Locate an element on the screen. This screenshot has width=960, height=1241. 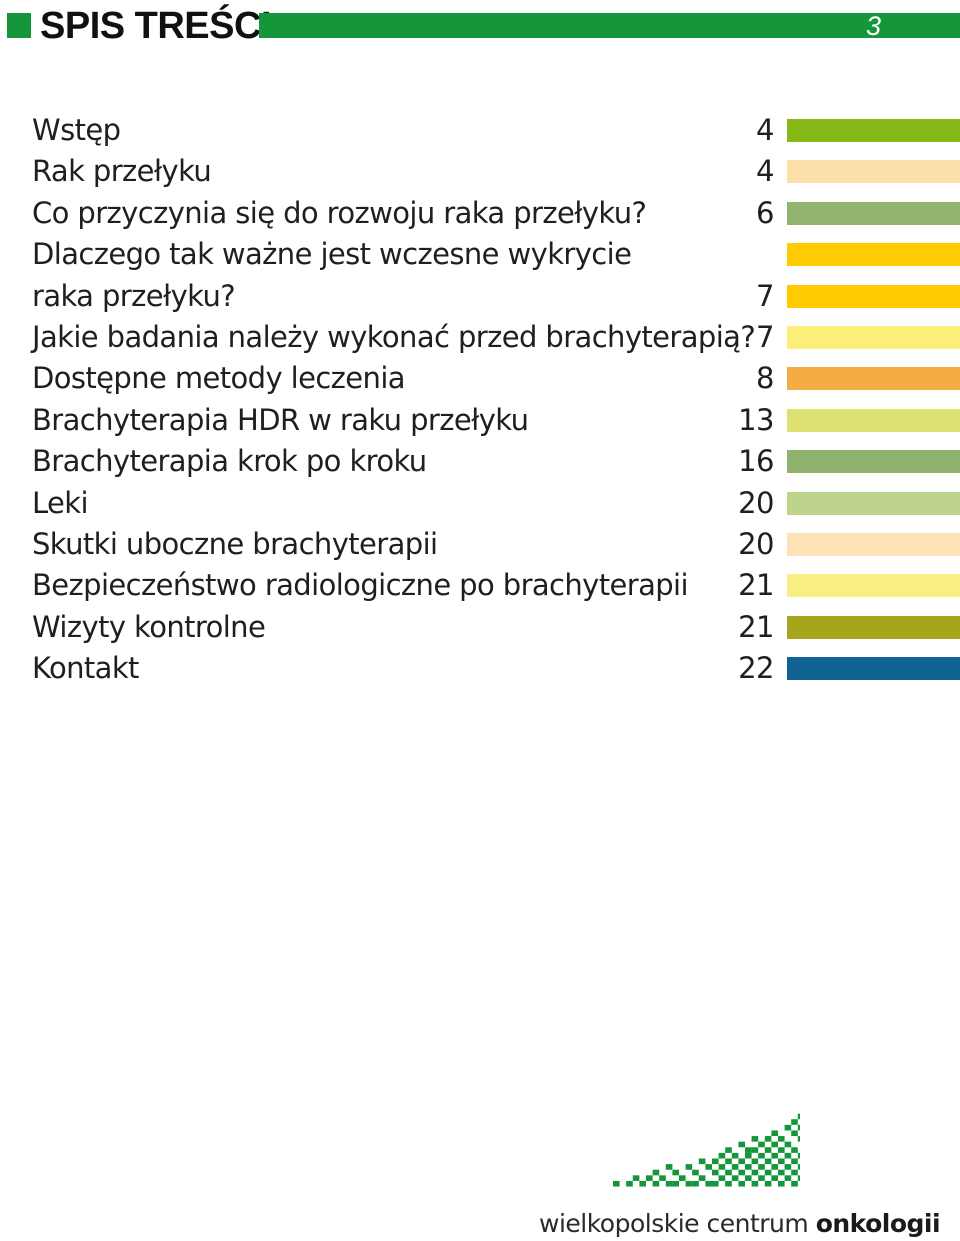
logo-text: wielkopolskie centrum onkologii is located at coordinates (740, 1224).